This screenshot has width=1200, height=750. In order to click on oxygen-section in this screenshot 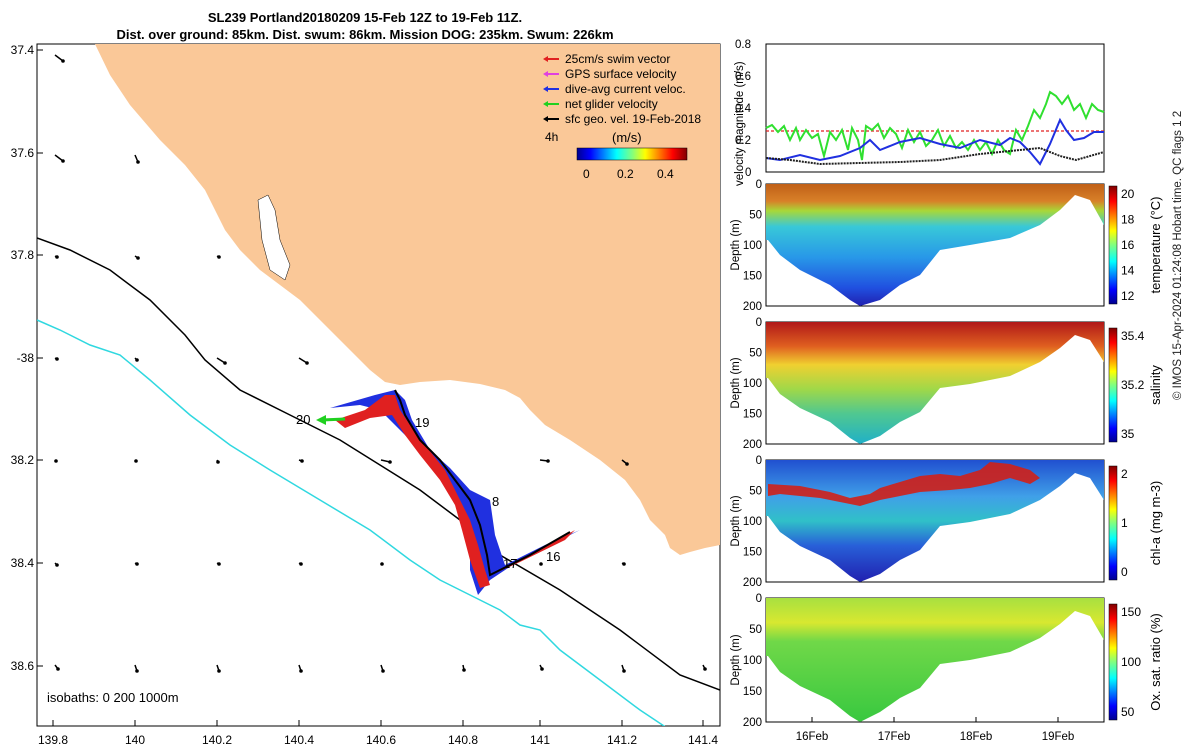, I will do `click(935, 660)`.